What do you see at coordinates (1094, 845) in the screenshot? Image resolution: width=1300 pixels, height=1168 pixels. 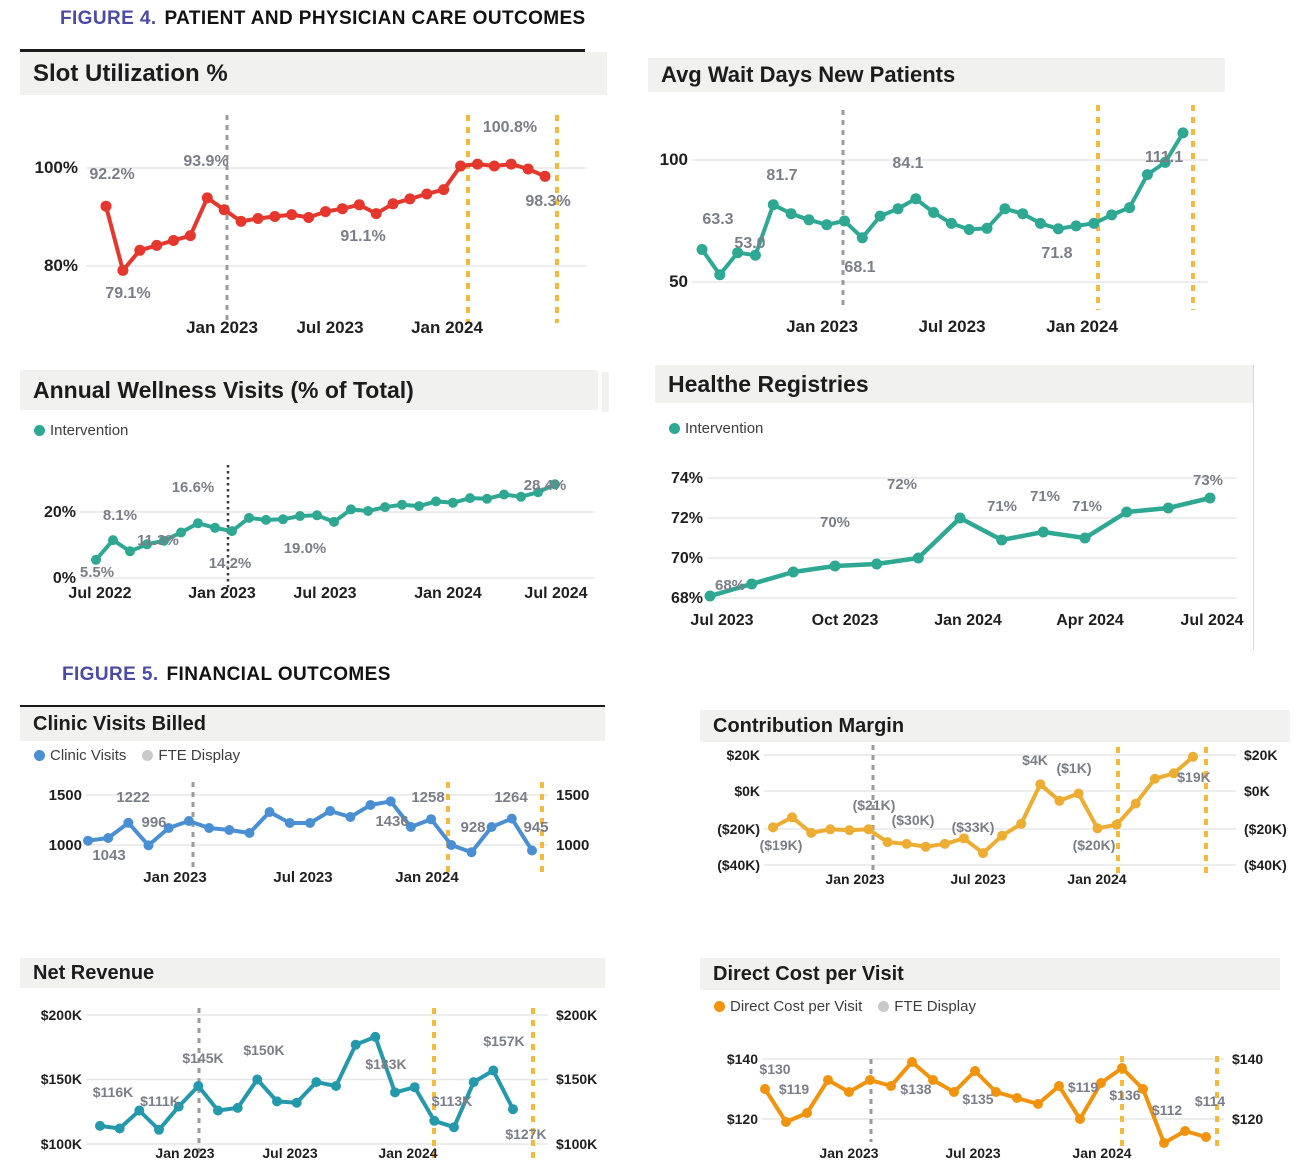 I see `data-label: ($20K)` at bounding box center [1094, 845].